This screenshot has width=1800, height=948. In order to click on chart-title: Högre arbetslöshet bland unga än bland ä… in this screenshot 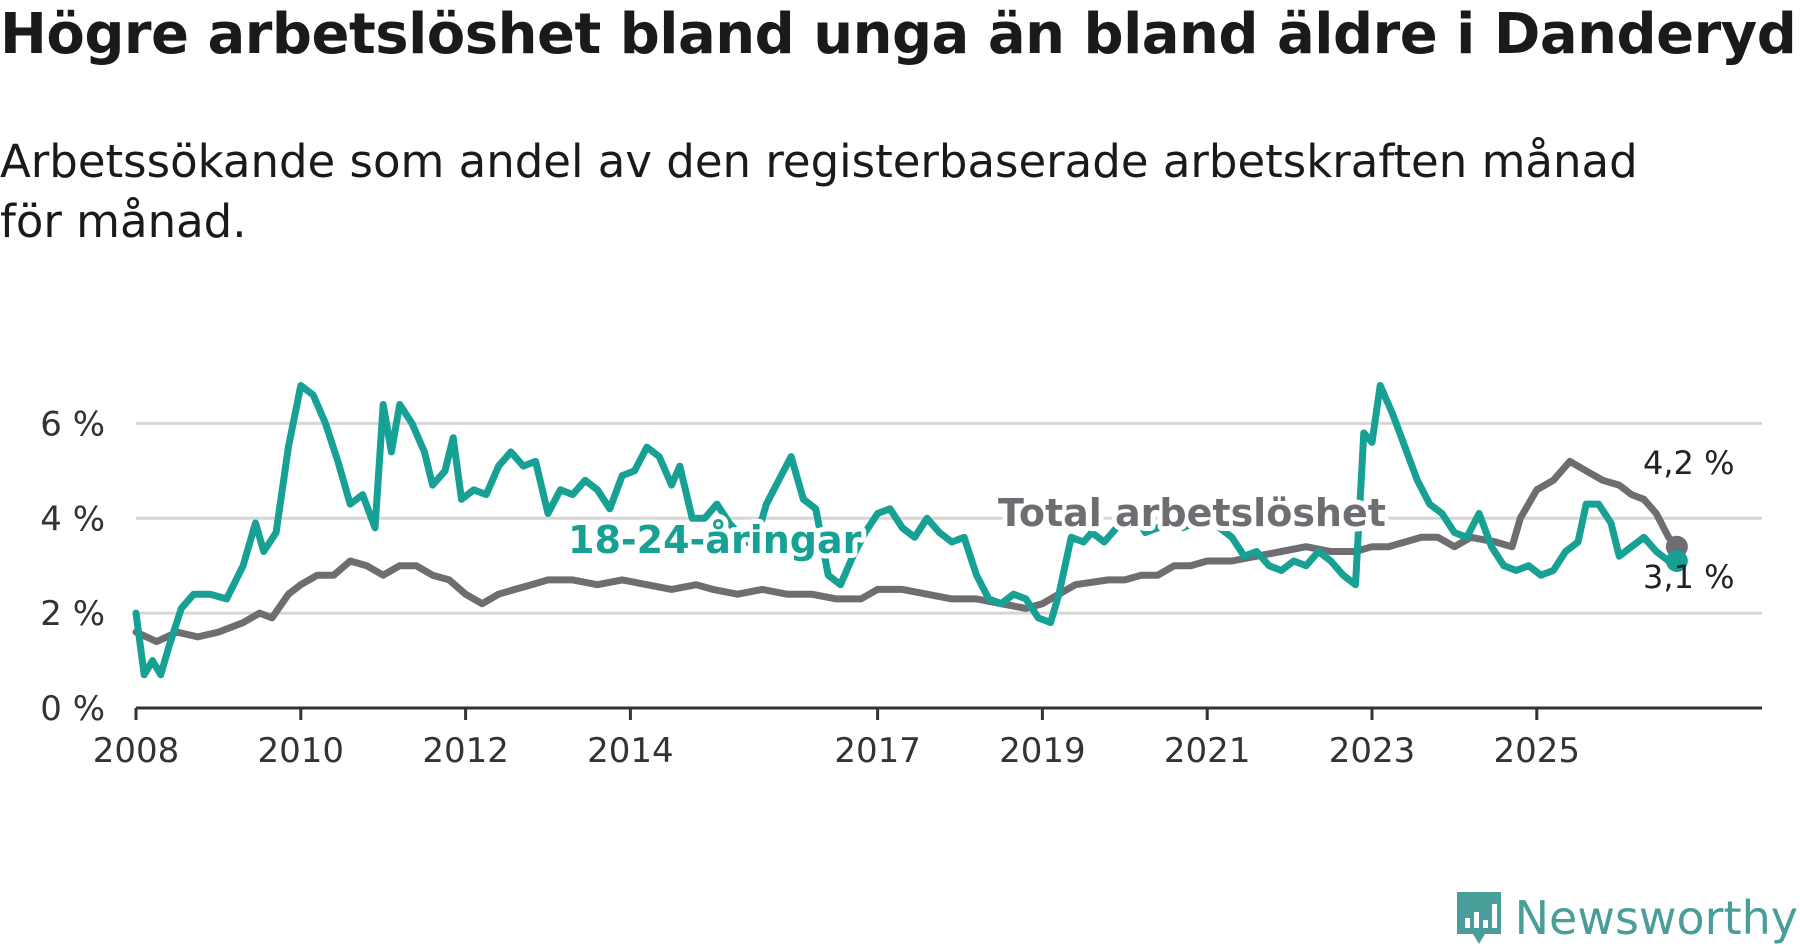, I will do `click(898, 34)`.